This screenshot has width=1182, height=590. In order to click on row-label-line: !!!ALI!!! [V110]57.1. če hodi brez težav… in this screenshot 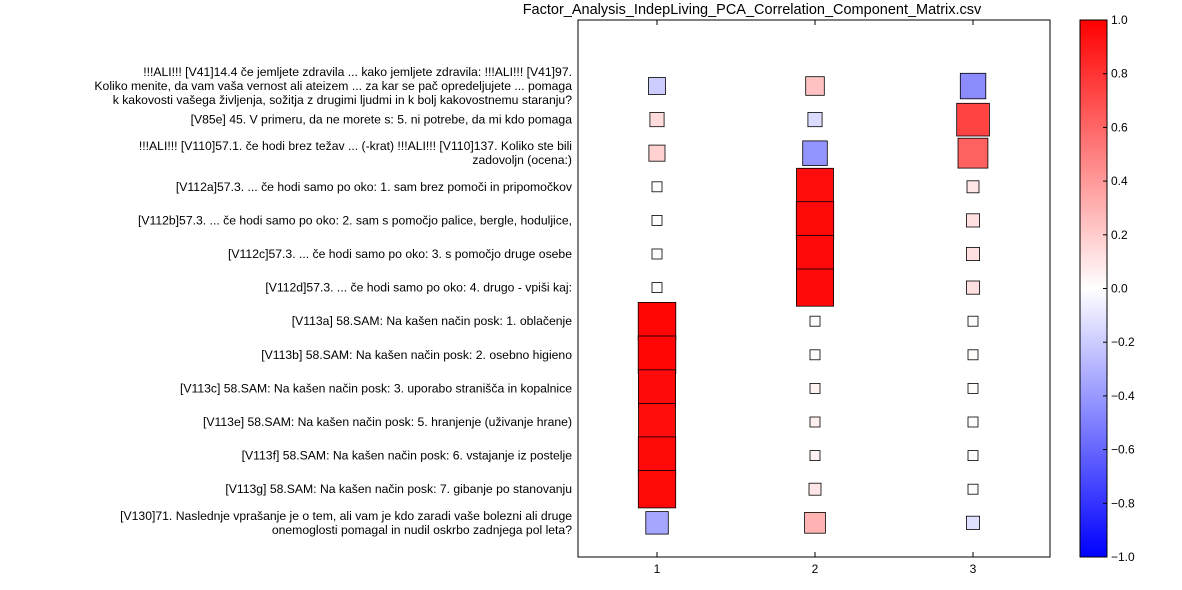, I will do `click(355, 146)`.